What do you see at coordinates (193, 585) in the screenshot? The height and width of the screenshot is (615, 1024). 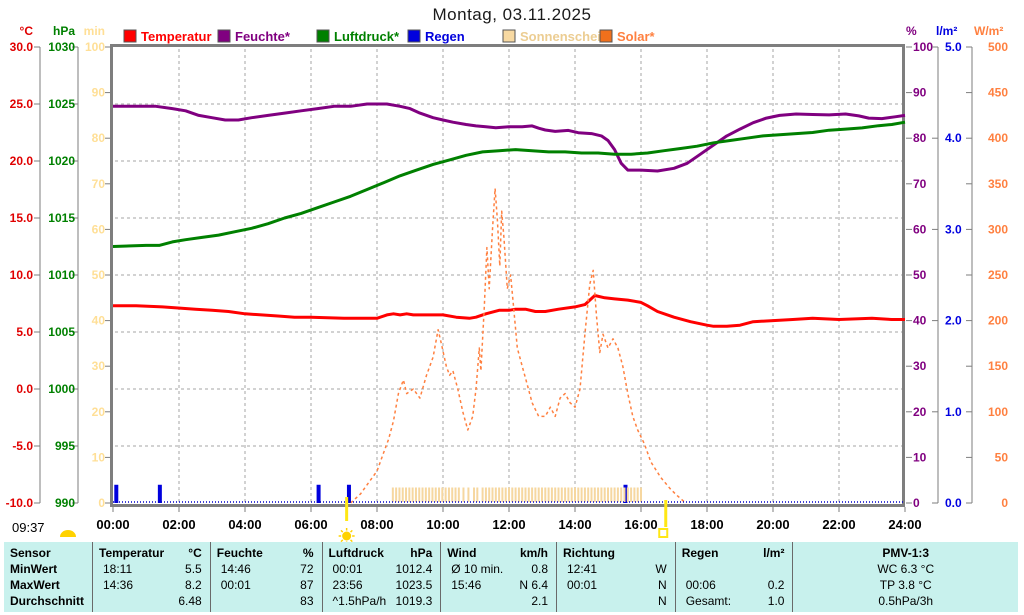 I see `stat-value: 8.2` at bounding box center [193, 585].